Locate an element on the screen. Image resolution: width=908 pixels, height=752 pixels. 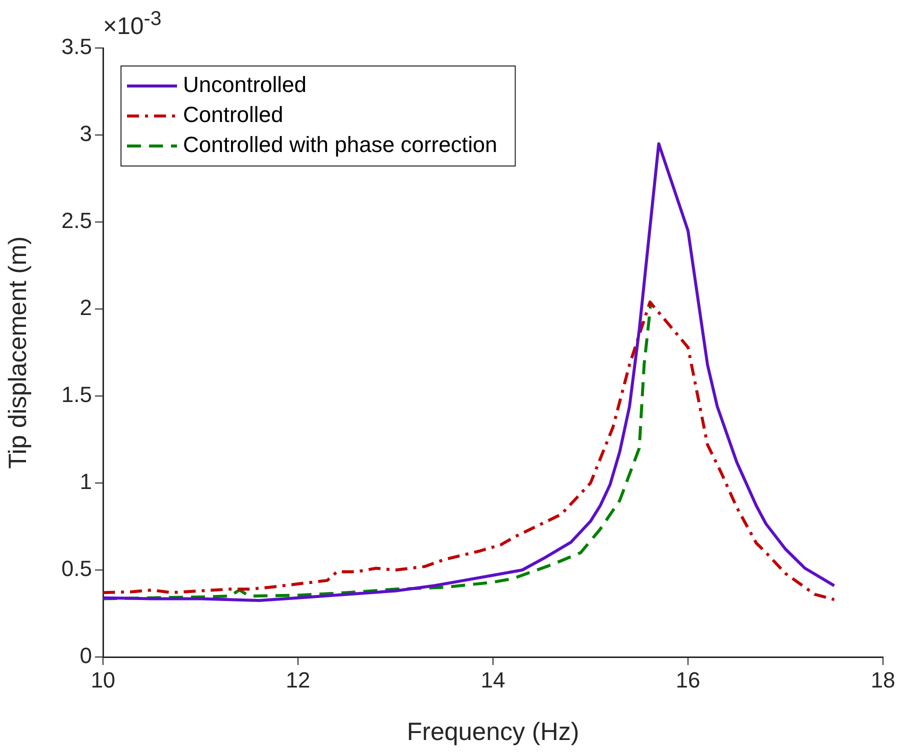
x-tick-label: 10 is located at coordinates (103, 679).